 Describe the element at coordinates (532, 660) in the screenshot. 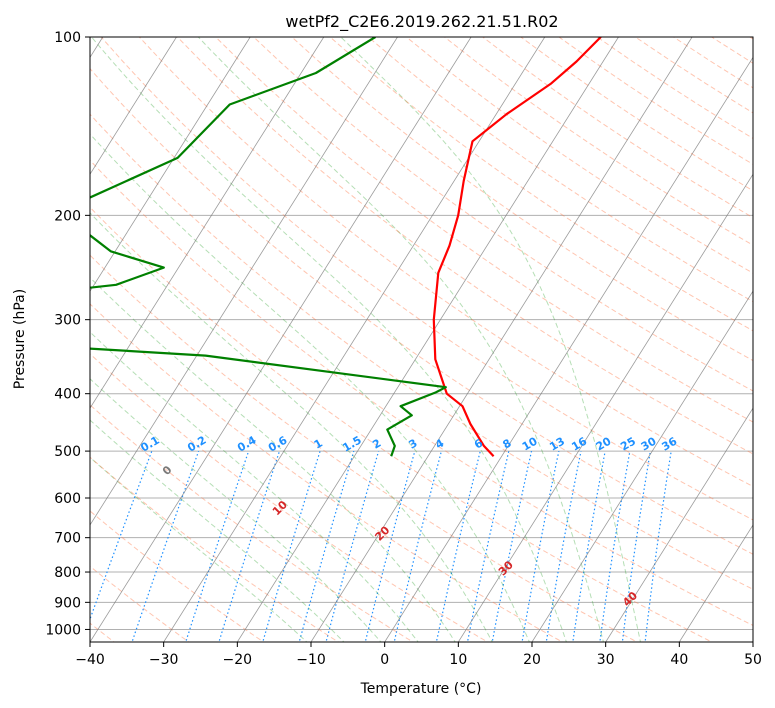

I see `x-tick-label: 20` at that location.